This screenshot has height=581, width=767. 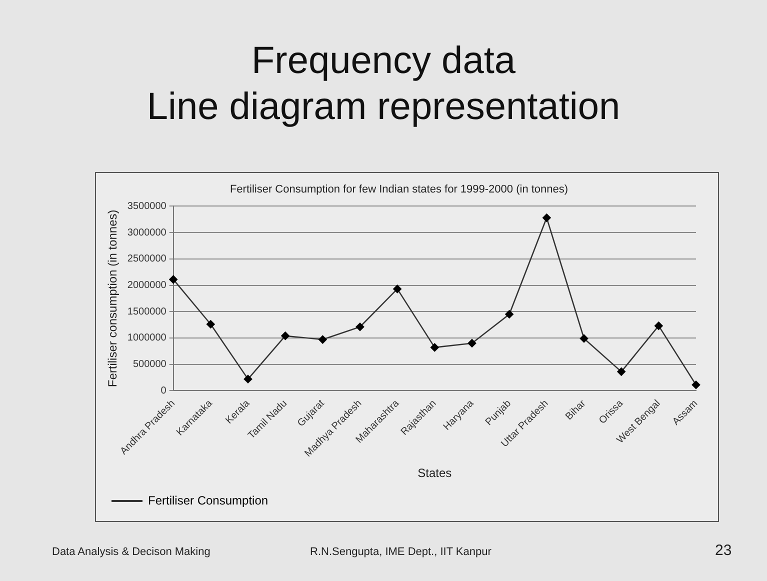 What do you see at coordinates (147, 259) in the screenshot?
I see `y-tick-label: 2500000` at bounding box center [147, 259].